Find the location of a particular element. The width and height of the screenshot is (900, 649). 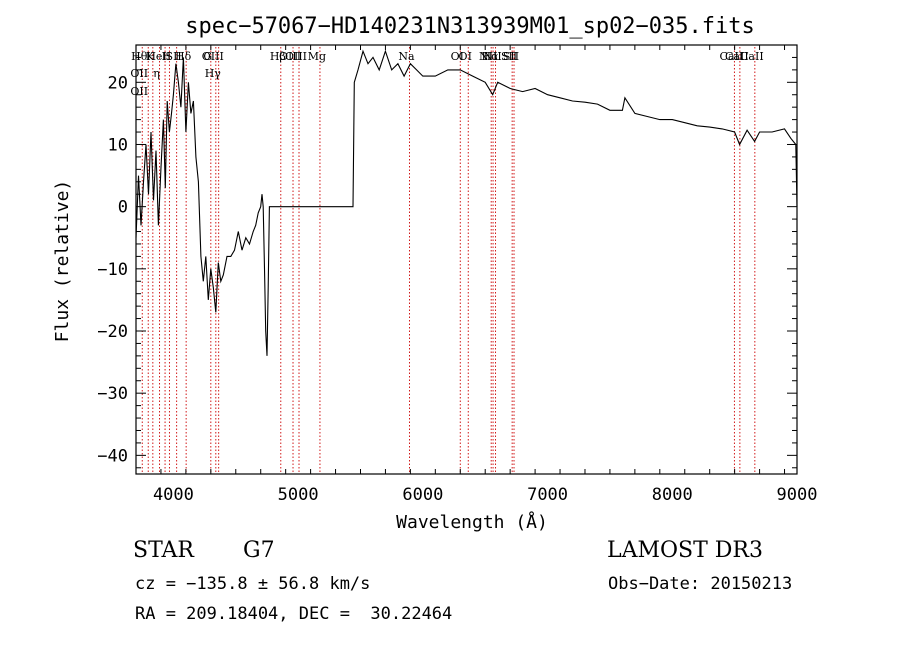

y-tick-label: −10 is located at coordinates (112, 270).